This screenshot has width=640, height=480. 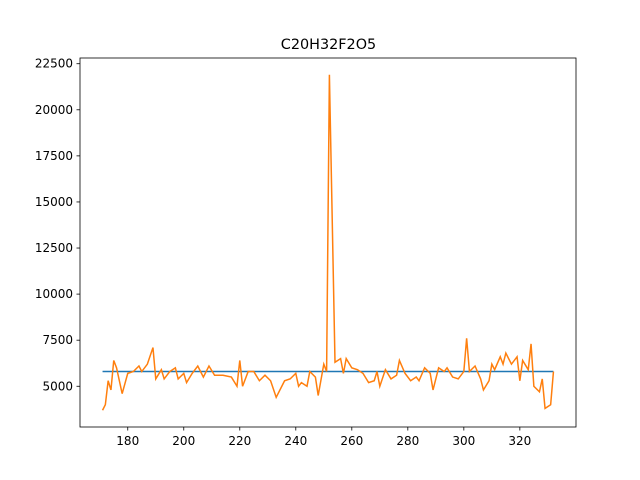 What do you see at coordinates (295, 441) in the screenshot?
I see `x-tick-label: 240` at bounding box center [295, 441].